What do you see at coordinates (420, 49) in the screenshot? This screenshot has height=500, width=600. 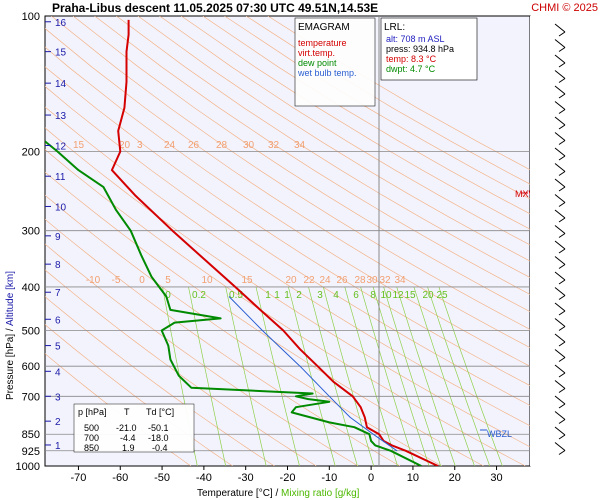 I see `lrl-pressure: press: 934.8 hPa` at bounding box center [420, 49].